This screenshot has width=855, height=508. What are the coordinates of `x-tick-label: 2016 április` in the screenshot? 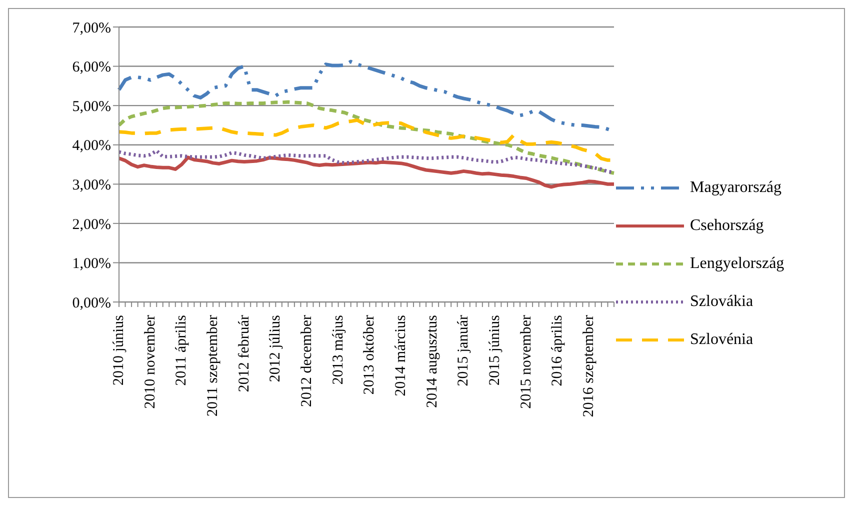 It's located at (558, 350).